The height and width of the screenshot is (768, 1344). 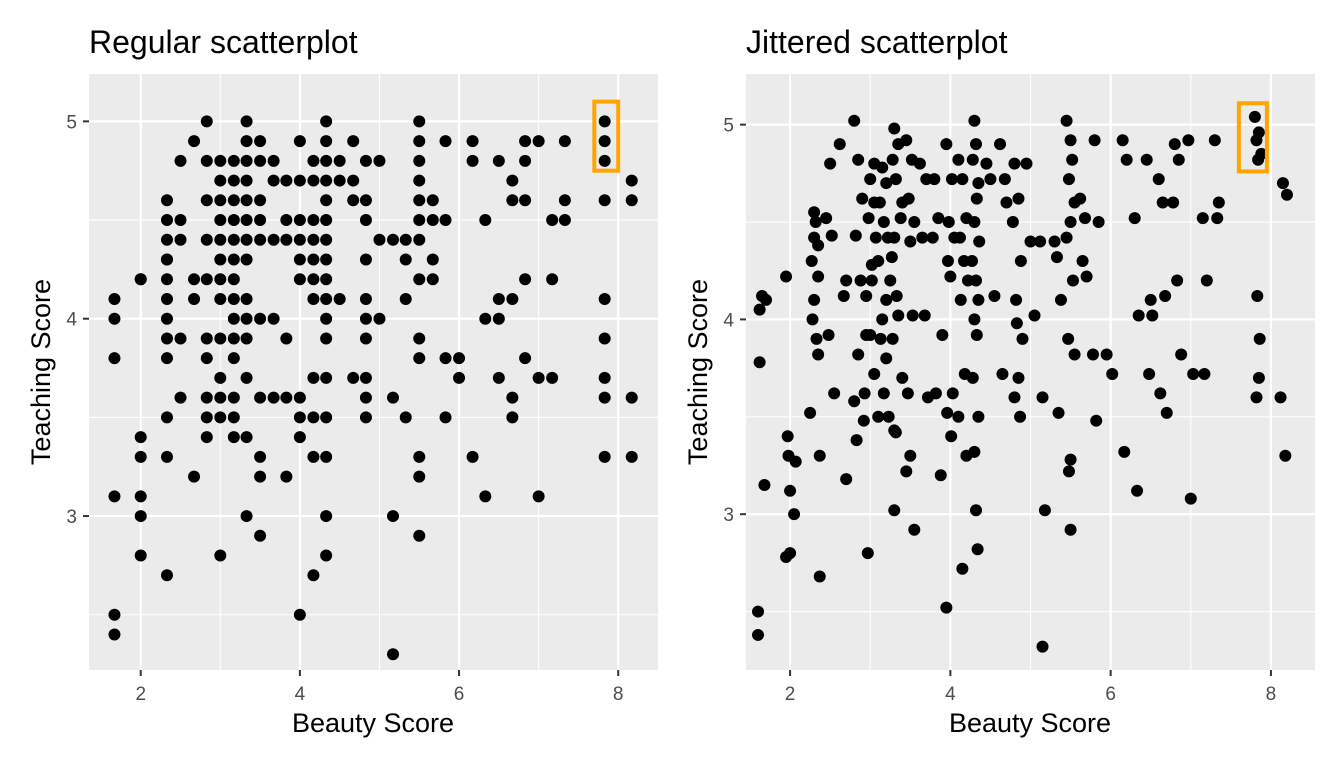 I want to click on y-tick-label: 5, so click(x=728, y=126).